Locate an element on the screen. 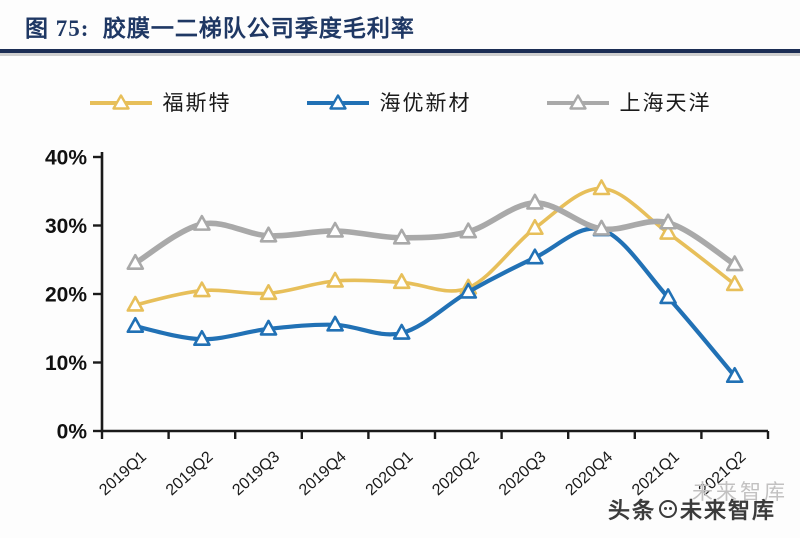 This screenshot has width=800, height=538. y-tick-label: 30% is located at coordinates (66, 226).